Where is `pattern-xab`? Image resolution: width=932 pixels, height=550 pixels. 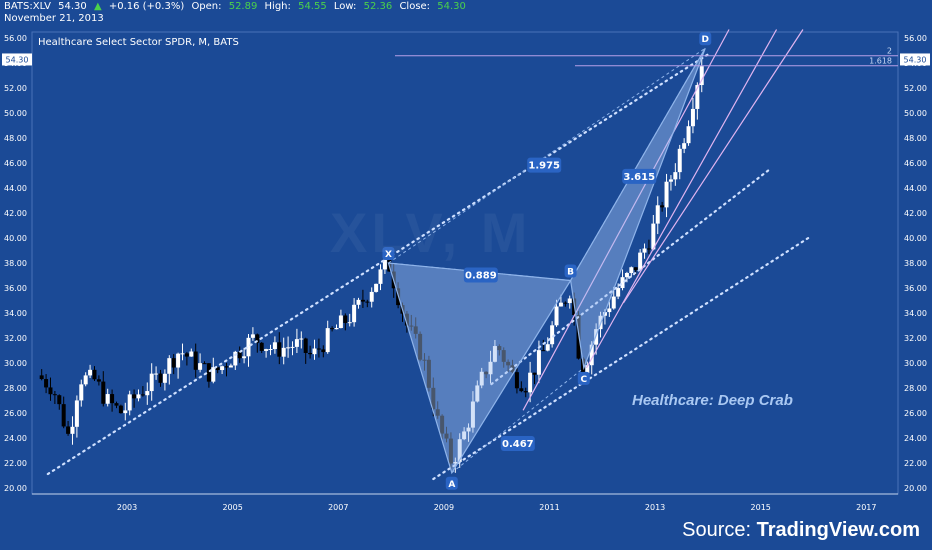 pattern-xab is located at coordinates (479, 368).